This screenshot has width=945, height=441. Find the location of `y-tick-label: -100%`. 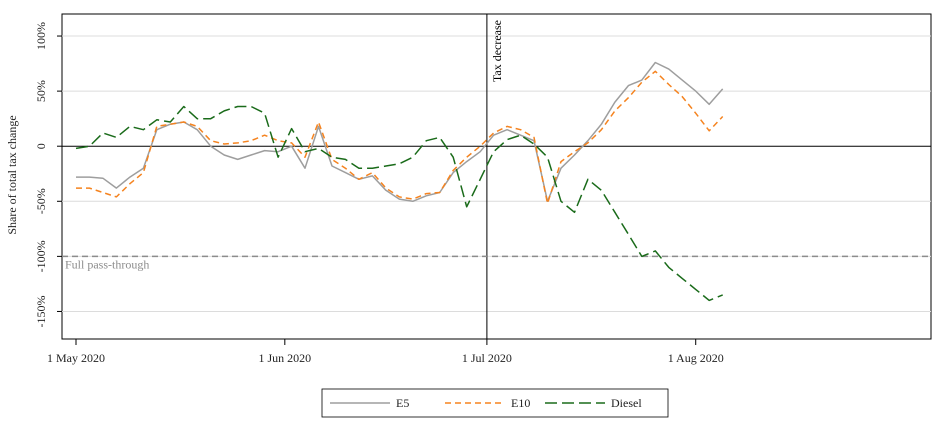

y-tick-label: -100% is located at coordinates (41, 256).